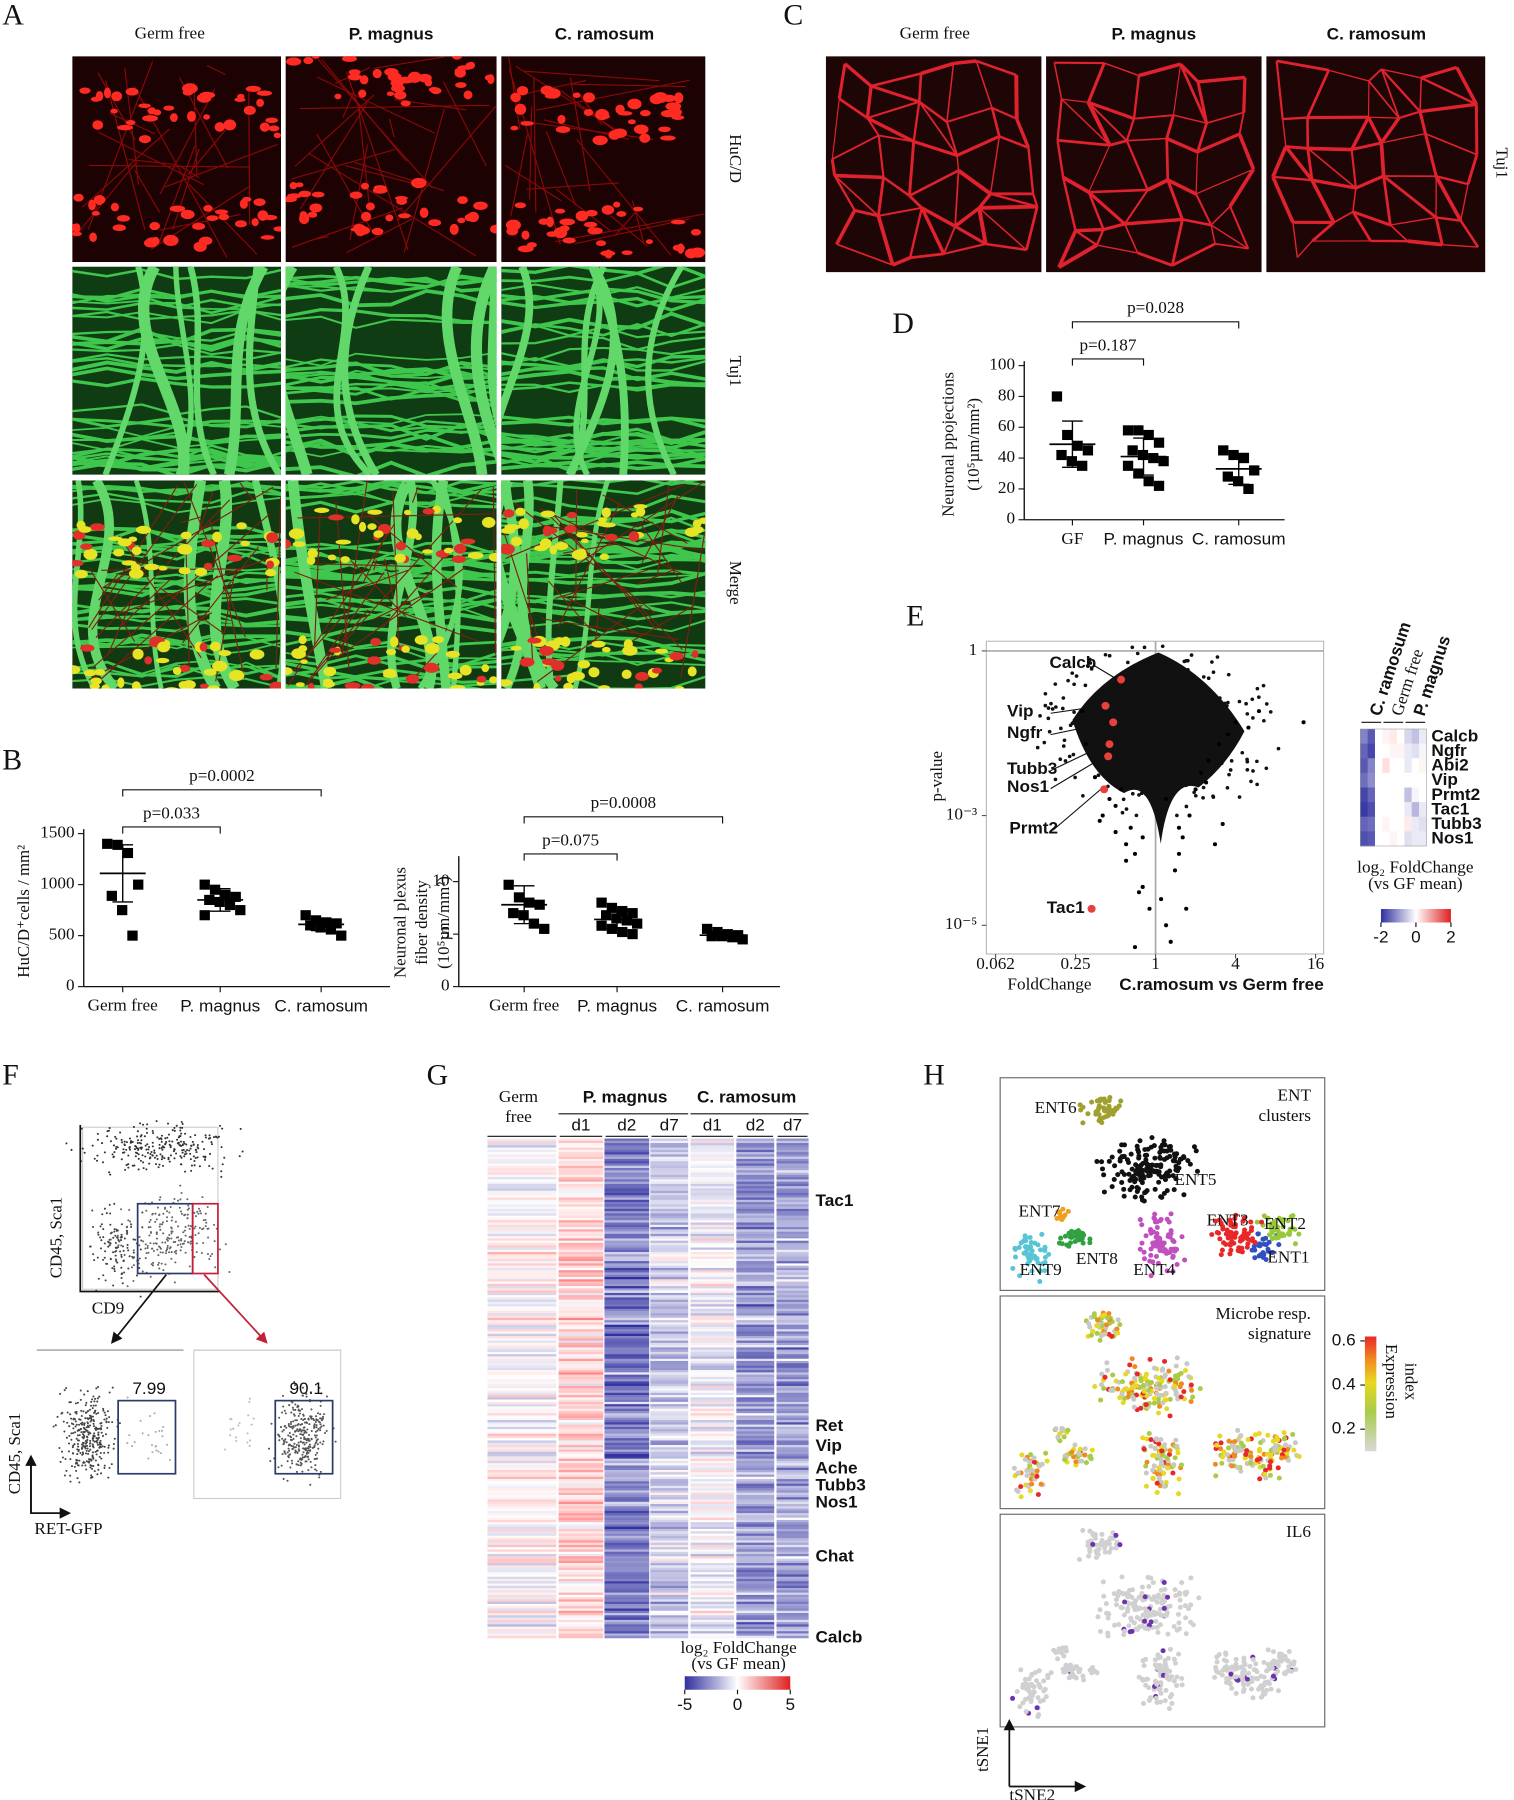 This screenshot has height=1800, width=1514. Describe the element at coordinates (1372, 736) in the screenshot. I see `heatmap-cell` at that location.